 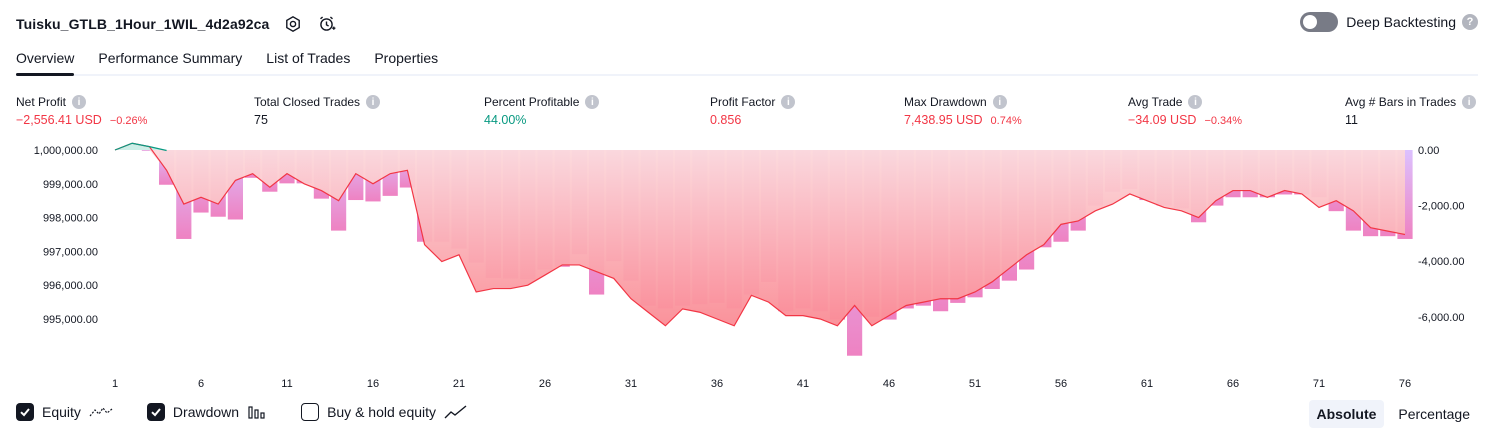 I want to click on legend-equity: Equity, so click(x=64, y=412).